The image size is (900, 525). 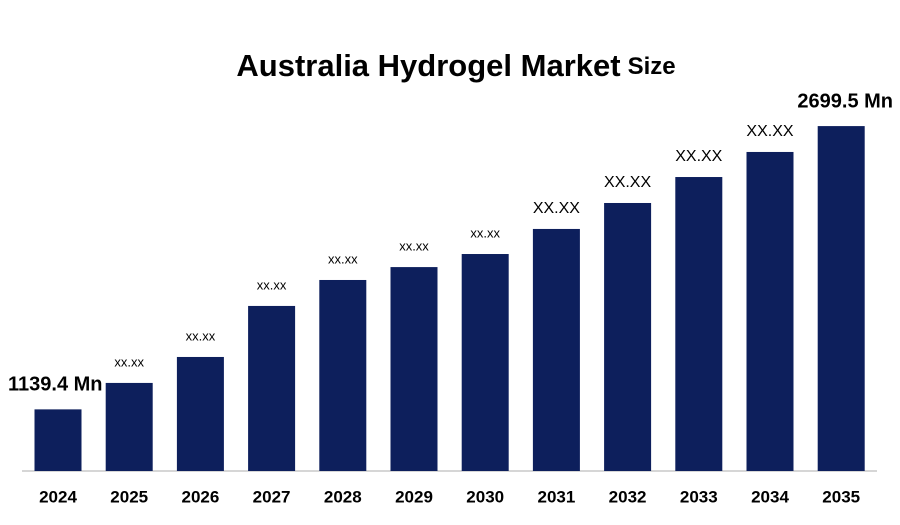 What do you see at coordinates (428, 65) in the screenshot?
I see `title-main: Australia Hydrogel Market` at bounding box center [428, 65].